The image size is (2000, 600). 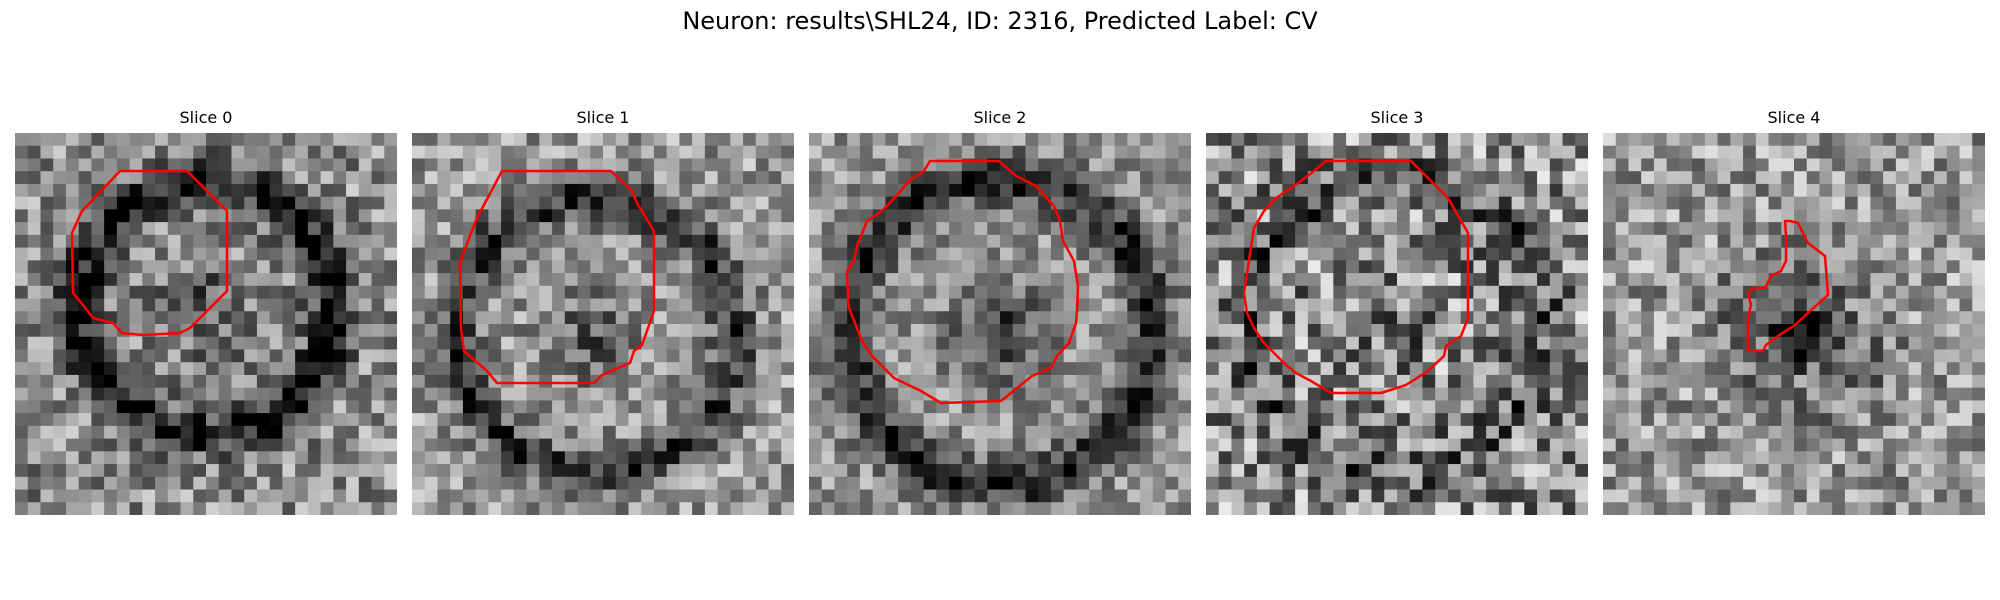 I want to click on slice-panel-4: Slice 4, so click(x=1794, y=311).